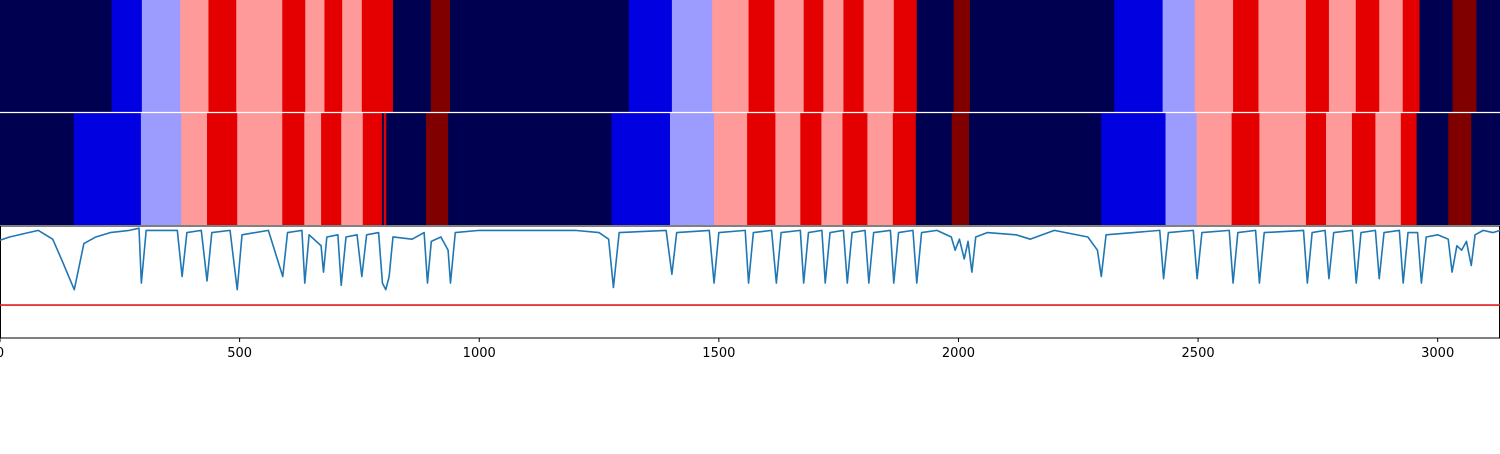  Describe the element at coordinates (1198, 353) in the screenshot. I see `x-tick-label: 2500` at that location.